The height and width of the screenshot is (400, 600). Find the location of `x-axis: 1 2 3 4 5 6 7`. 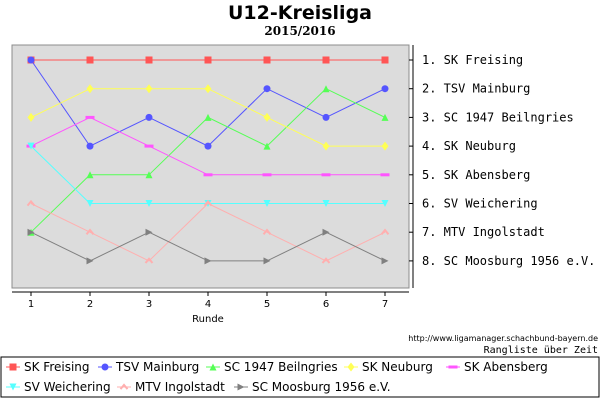

x-axis: 1 2 3 4 5 6 7 is located at coordinates (210, 300).